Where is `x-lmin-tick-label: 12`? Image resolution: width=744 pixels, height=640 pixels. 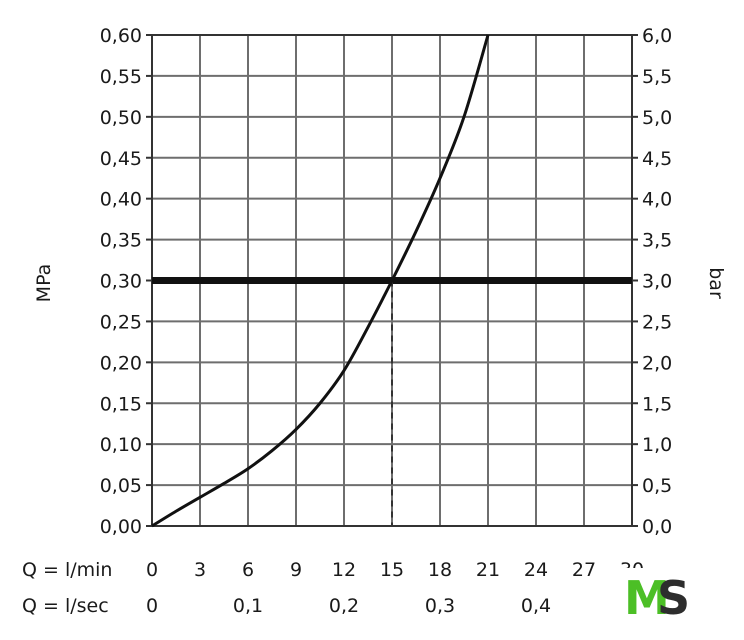
x-lmin-tick-label: 12 is located at coordinates (344, 570).